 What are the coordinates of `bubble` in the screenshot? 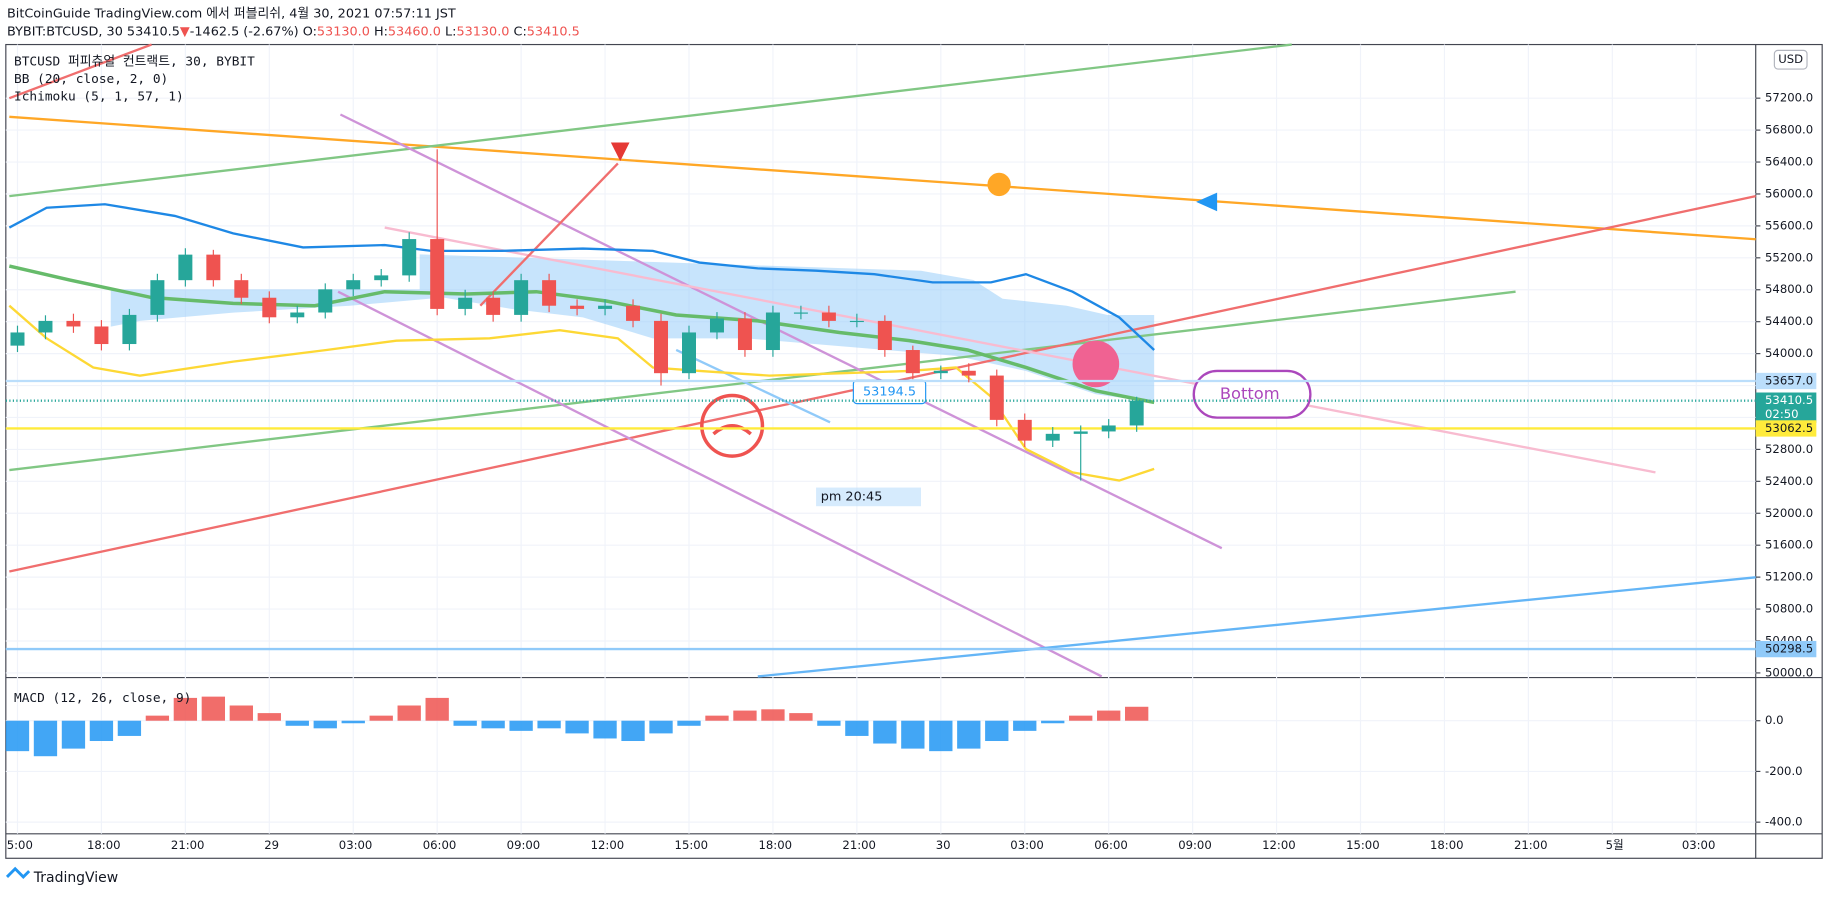 It's located at (1252, 394).